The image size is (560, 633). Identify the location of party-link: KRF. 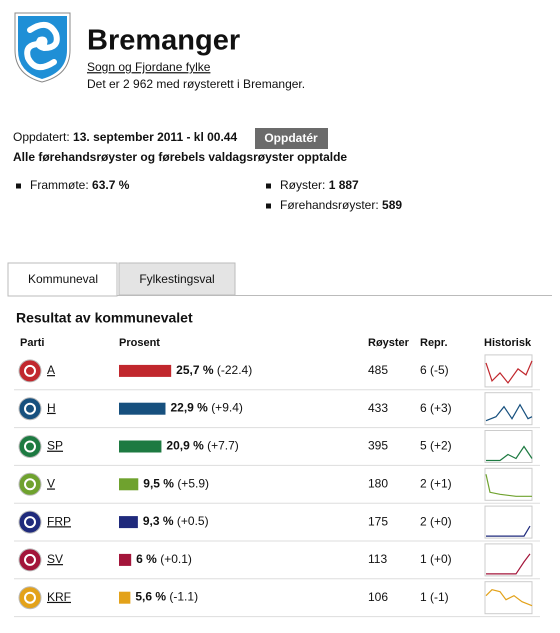
(59, 597).